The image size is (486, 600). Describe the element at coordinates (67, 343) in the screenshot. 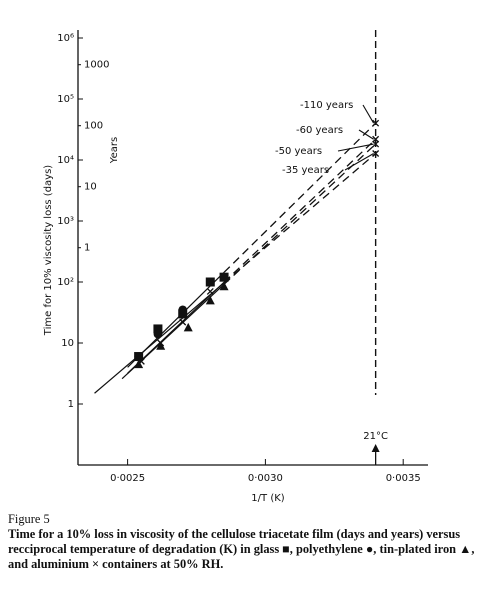

I see `y-tick-label: 10` at that location.